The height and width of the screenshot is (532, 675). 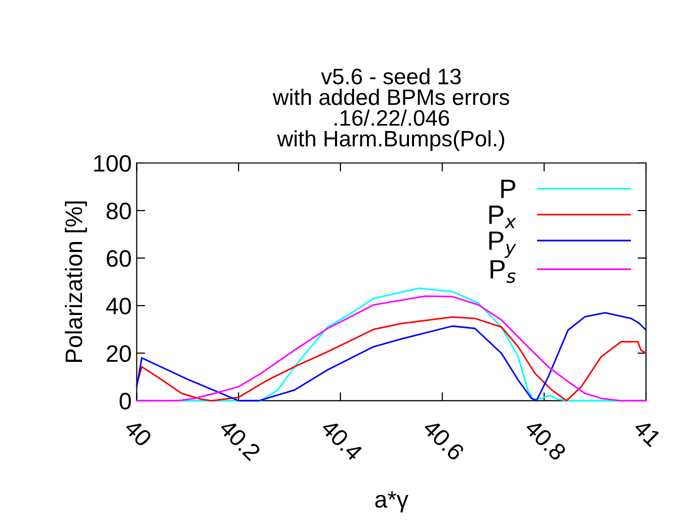 What do you see at coordinates (118, 353) in the screenshot?
I see `y-tick-label: 20` at bounding box center [118, 353].